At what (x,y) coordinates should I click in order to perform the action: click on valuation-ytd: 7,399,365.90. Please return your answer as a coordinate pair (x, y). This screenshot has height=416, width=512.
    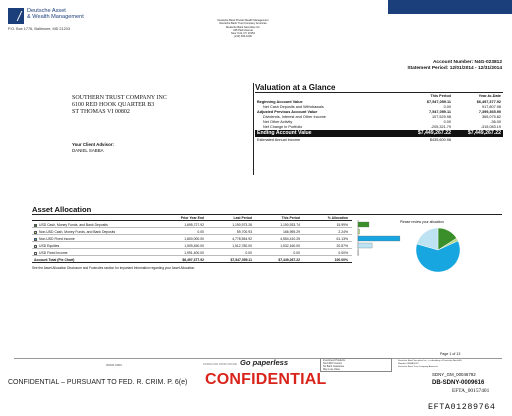
    Looking at the image, I should click on (489, 112).